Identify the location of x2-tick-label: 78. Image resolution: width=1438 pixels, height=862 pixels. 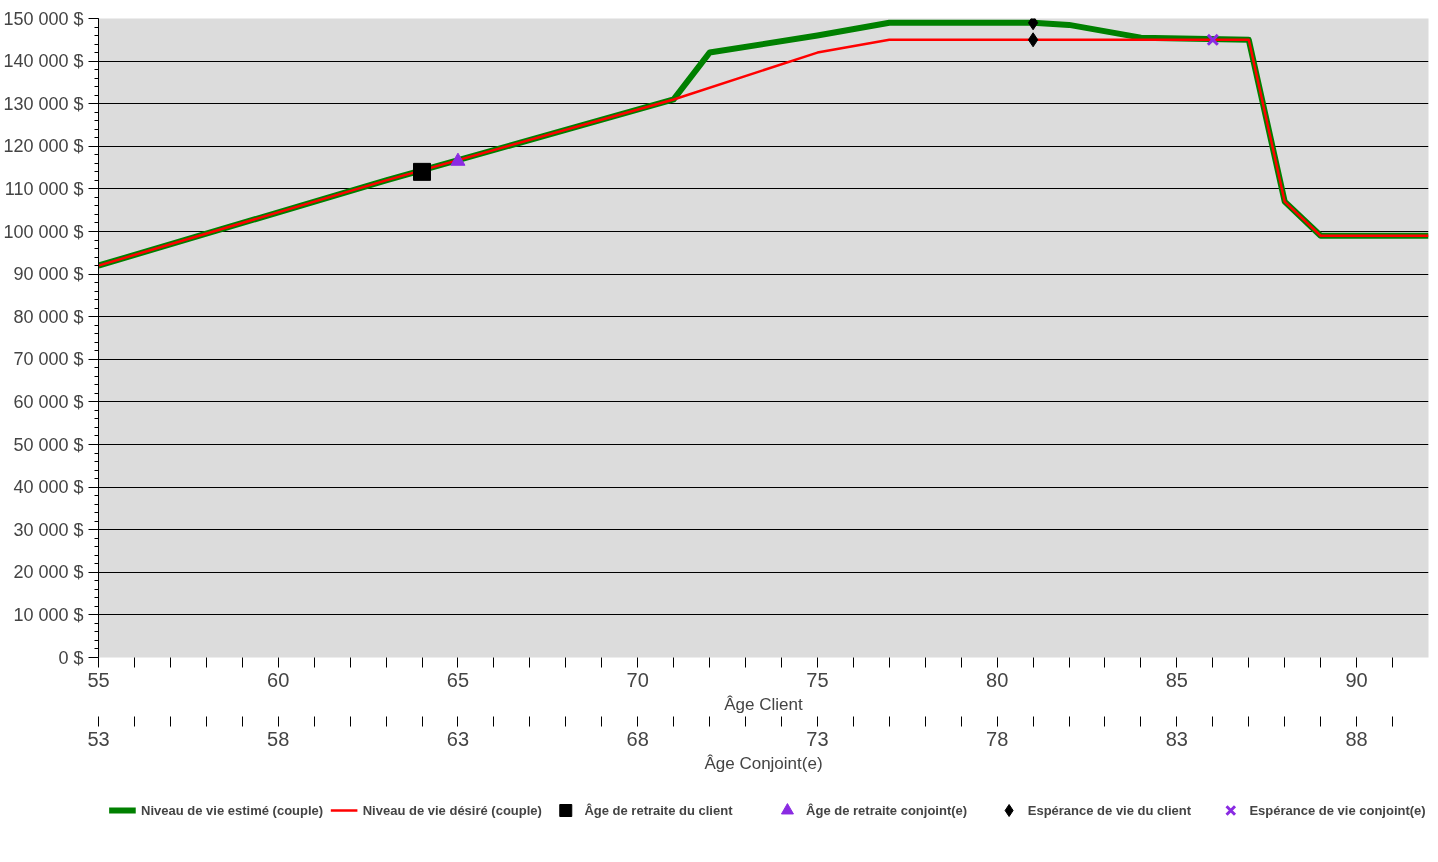
(997, 738).